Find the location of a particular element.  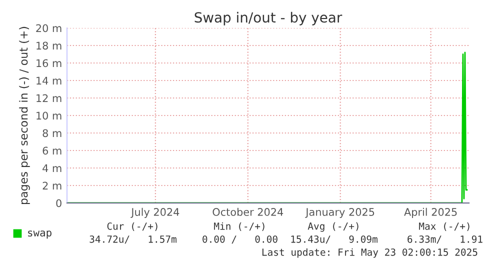

y-tick-label: 10 m is located at coordinates (49, 116).